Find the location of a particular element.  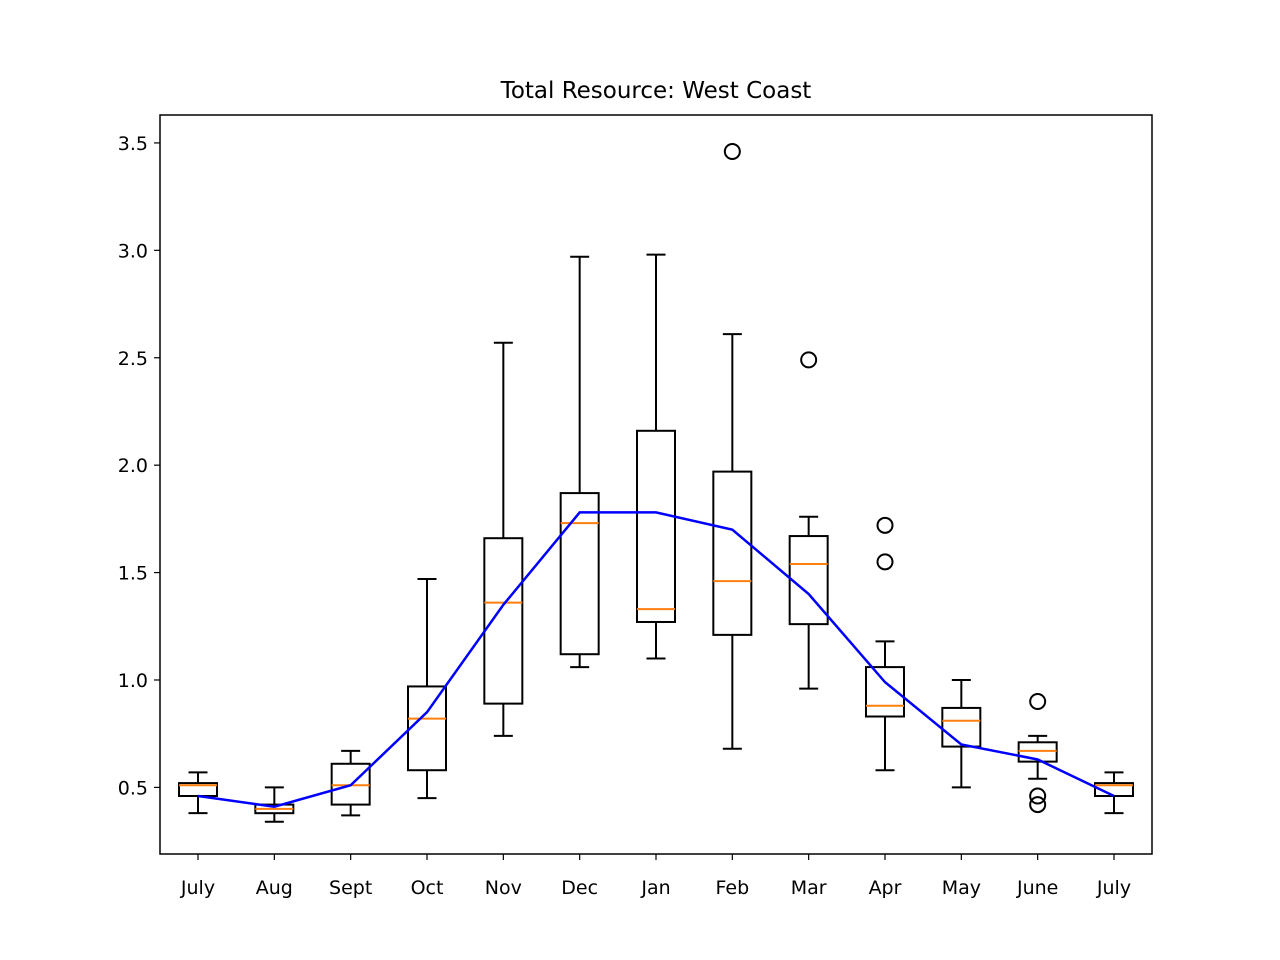

box-nov is located at coordinates (503, 539).